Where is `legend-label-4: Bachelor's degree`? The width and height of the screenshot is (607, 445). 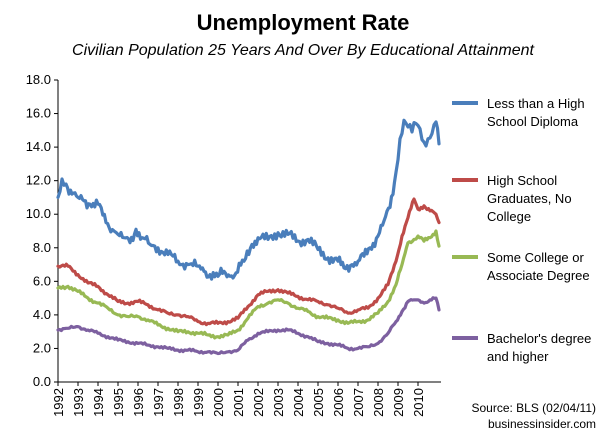 legend-label-4: Bachelor's degree is located at coordinates (539, 338).